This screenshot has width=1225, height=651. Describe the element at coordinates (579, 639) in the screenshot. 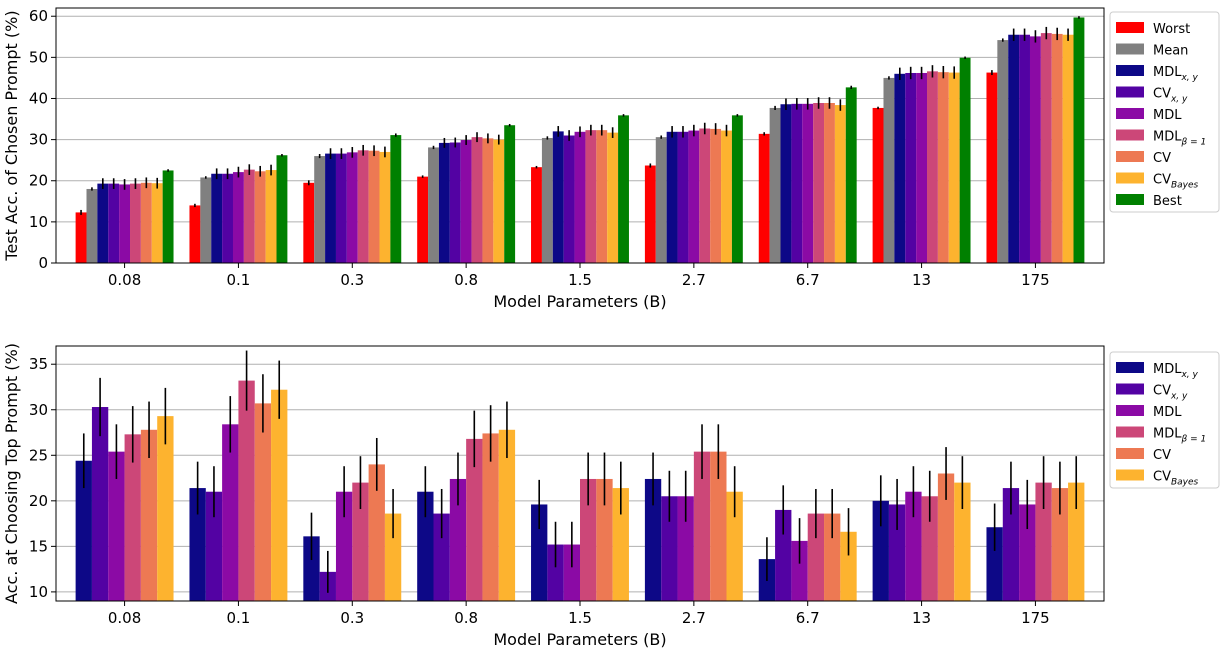

I see `x-axis-label: Model Parameters (B)` at that location.